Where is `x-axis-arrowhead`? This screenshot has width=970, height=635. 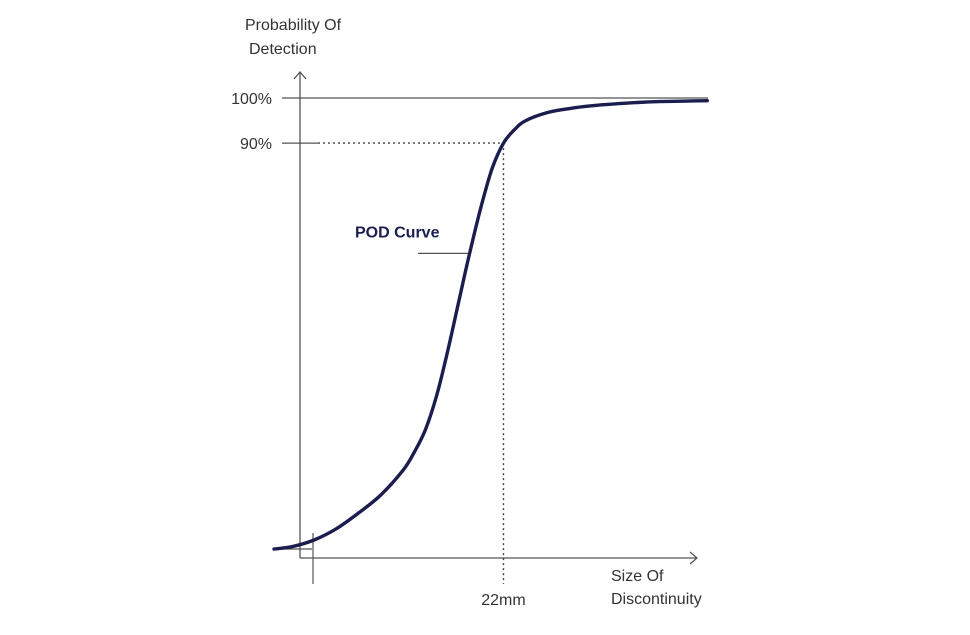 x-axis-arrowhead is located at coordinates (693, 558).